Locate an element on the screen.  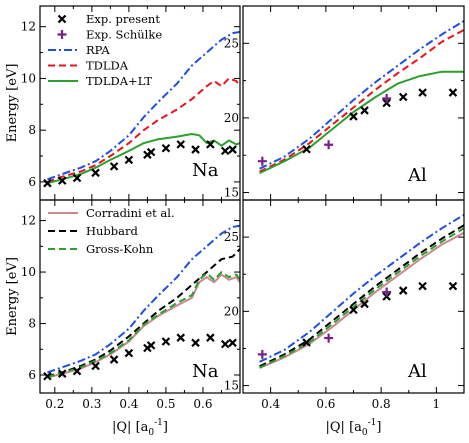
legend: Corradini et al. Hubbard Gross-Kohn is located at coordinates (111, 231).